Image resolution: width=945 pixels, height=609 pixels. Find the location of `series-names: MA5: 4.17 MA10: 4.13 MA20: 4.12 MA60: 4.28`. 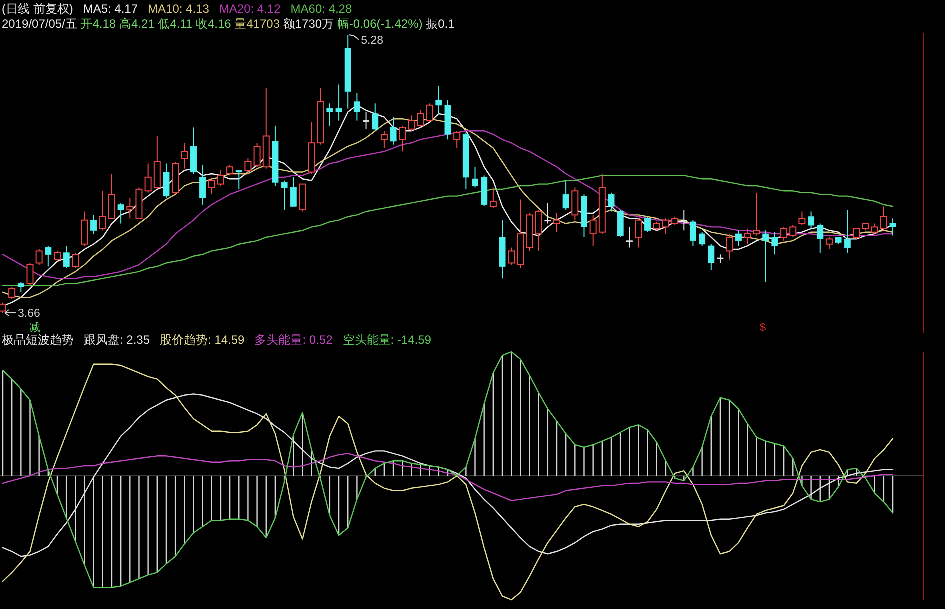

series-names: MA5: 4.17 MA10: 4.13 MA20: 4.12 MA60: 4.28 is located at coordinates (217, 9).